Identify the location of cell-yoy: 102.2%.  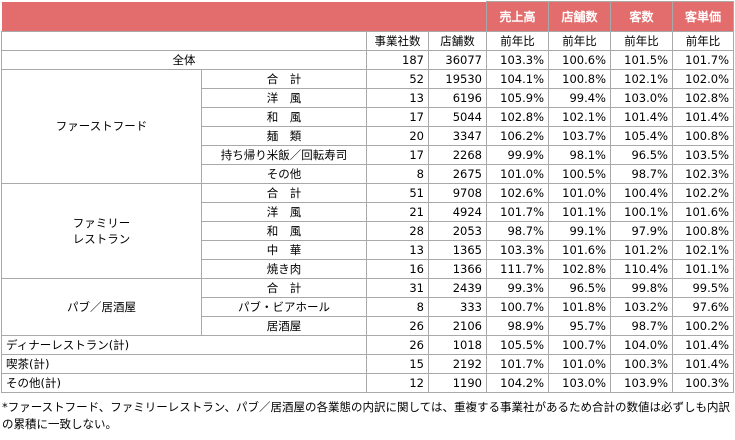
(703, 192).